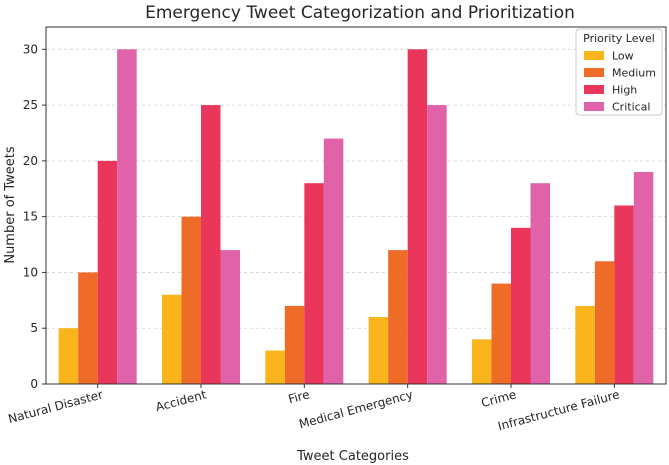 This screenshot has width=669, height=465. Describe the element at coordinates (88, 328) in the screenshot. I see `bar-medium-natural-disaster` at that location.